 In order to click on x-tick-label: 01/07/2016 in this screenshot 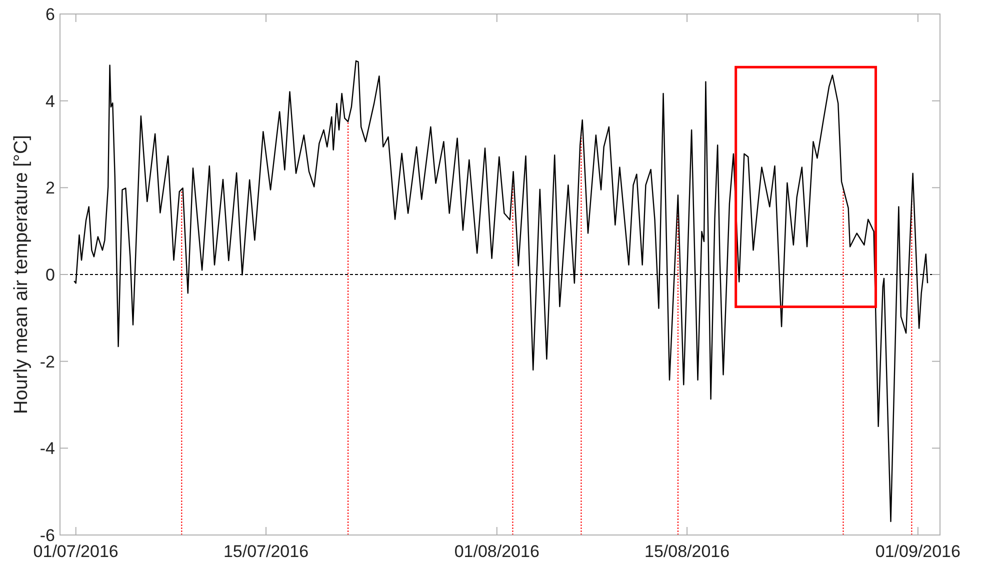, I will do `click(75, 551)`.